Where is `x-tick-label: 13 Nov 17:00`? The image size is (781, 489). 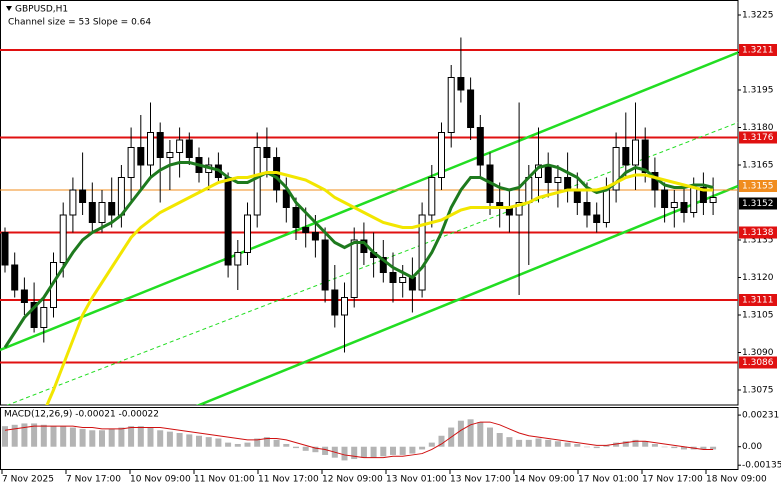 x-tick-label: 13 Nov 17:00 is located at coordinates (480, 480).